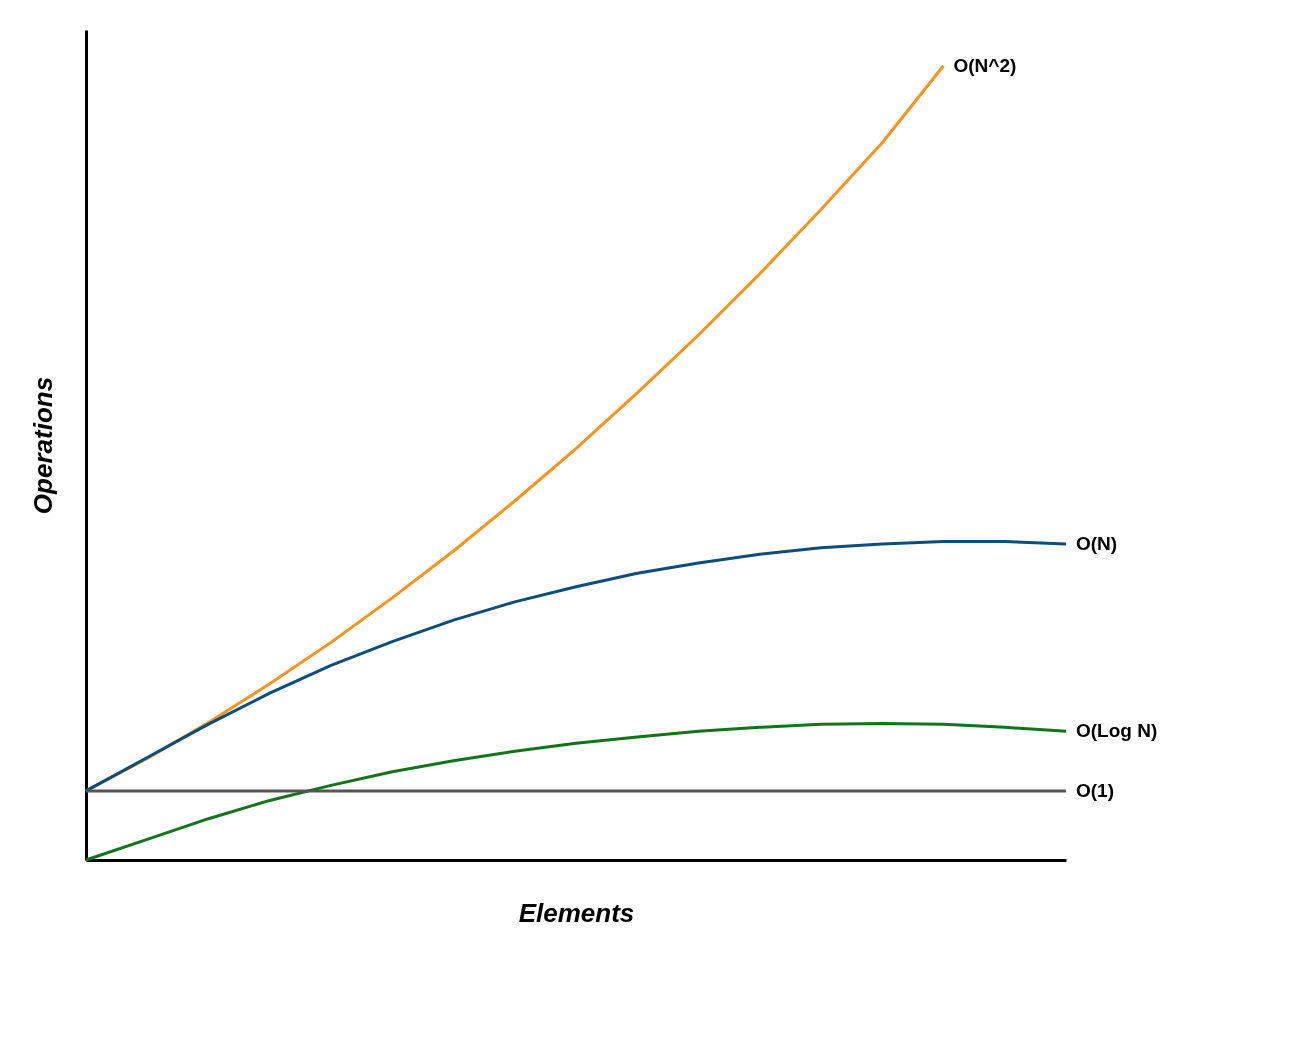  Describe the element at coordinates (42, 445) in the screenshot. I see `y-axis-title: Operations` at that location.